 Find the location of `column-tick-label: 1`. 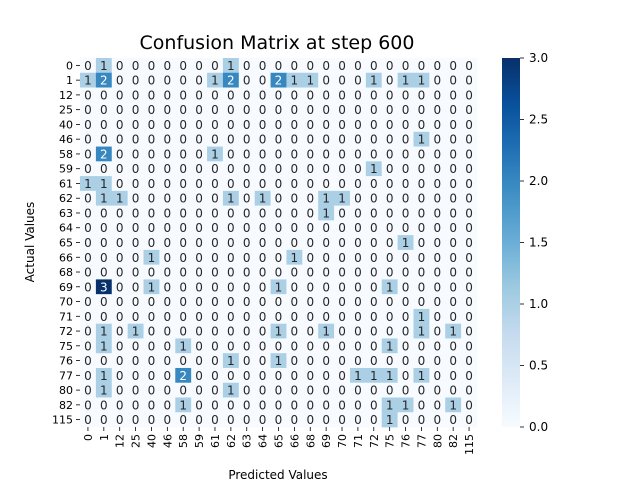

column-tick-label: 1 is located at coordinates (104, 437).